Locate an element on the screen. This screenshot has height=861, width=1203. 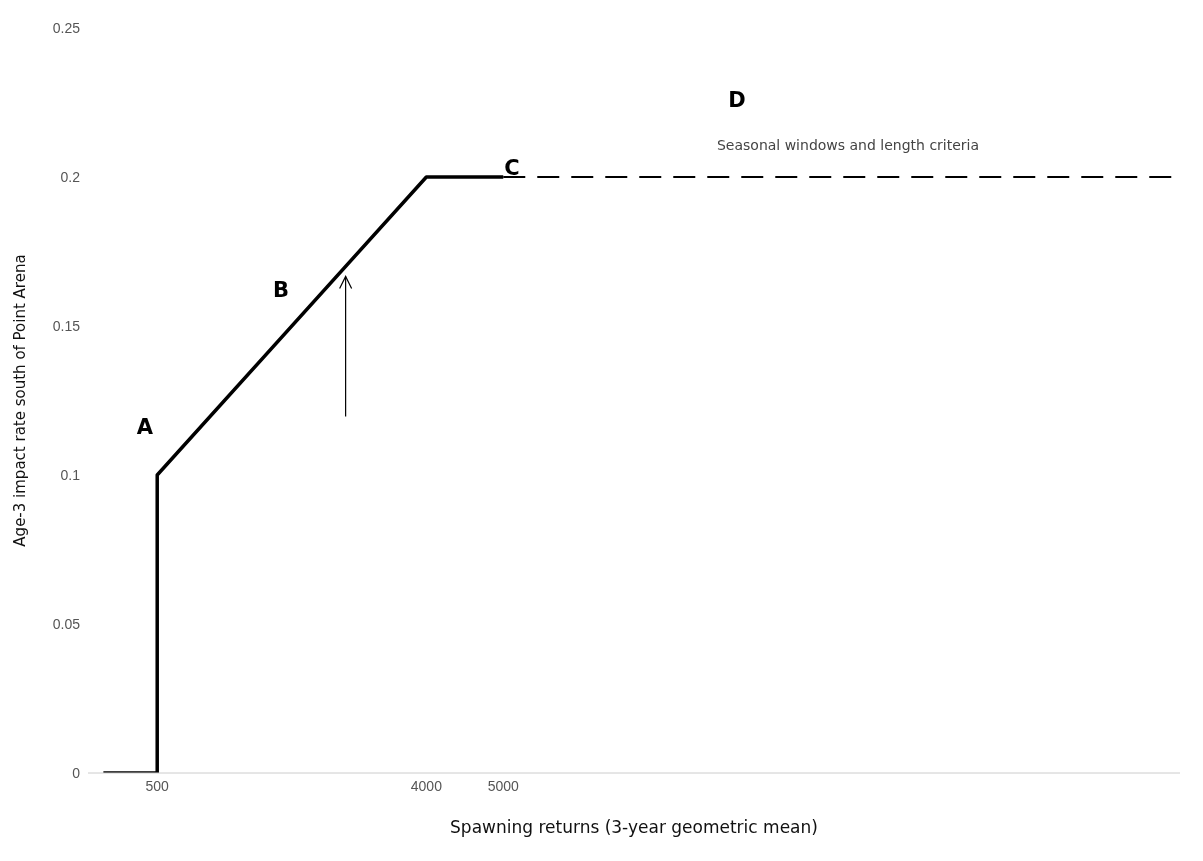
x-tick-label: 4000 is located at coordinates (426, 785).